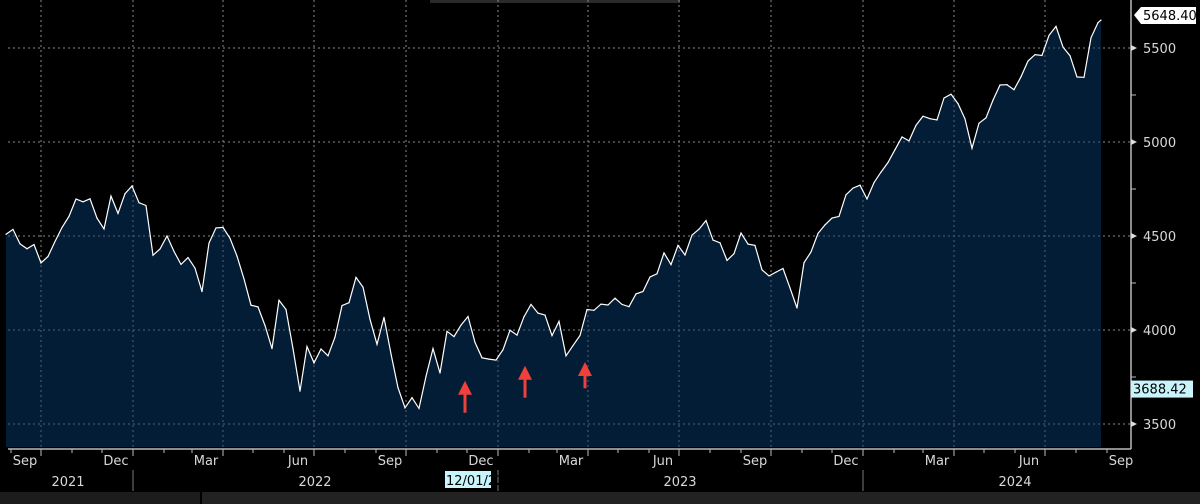  What do you see at coordinates (585, 368) in the screenshot?
I see `arrow-head` at bounding box center [585, 368].